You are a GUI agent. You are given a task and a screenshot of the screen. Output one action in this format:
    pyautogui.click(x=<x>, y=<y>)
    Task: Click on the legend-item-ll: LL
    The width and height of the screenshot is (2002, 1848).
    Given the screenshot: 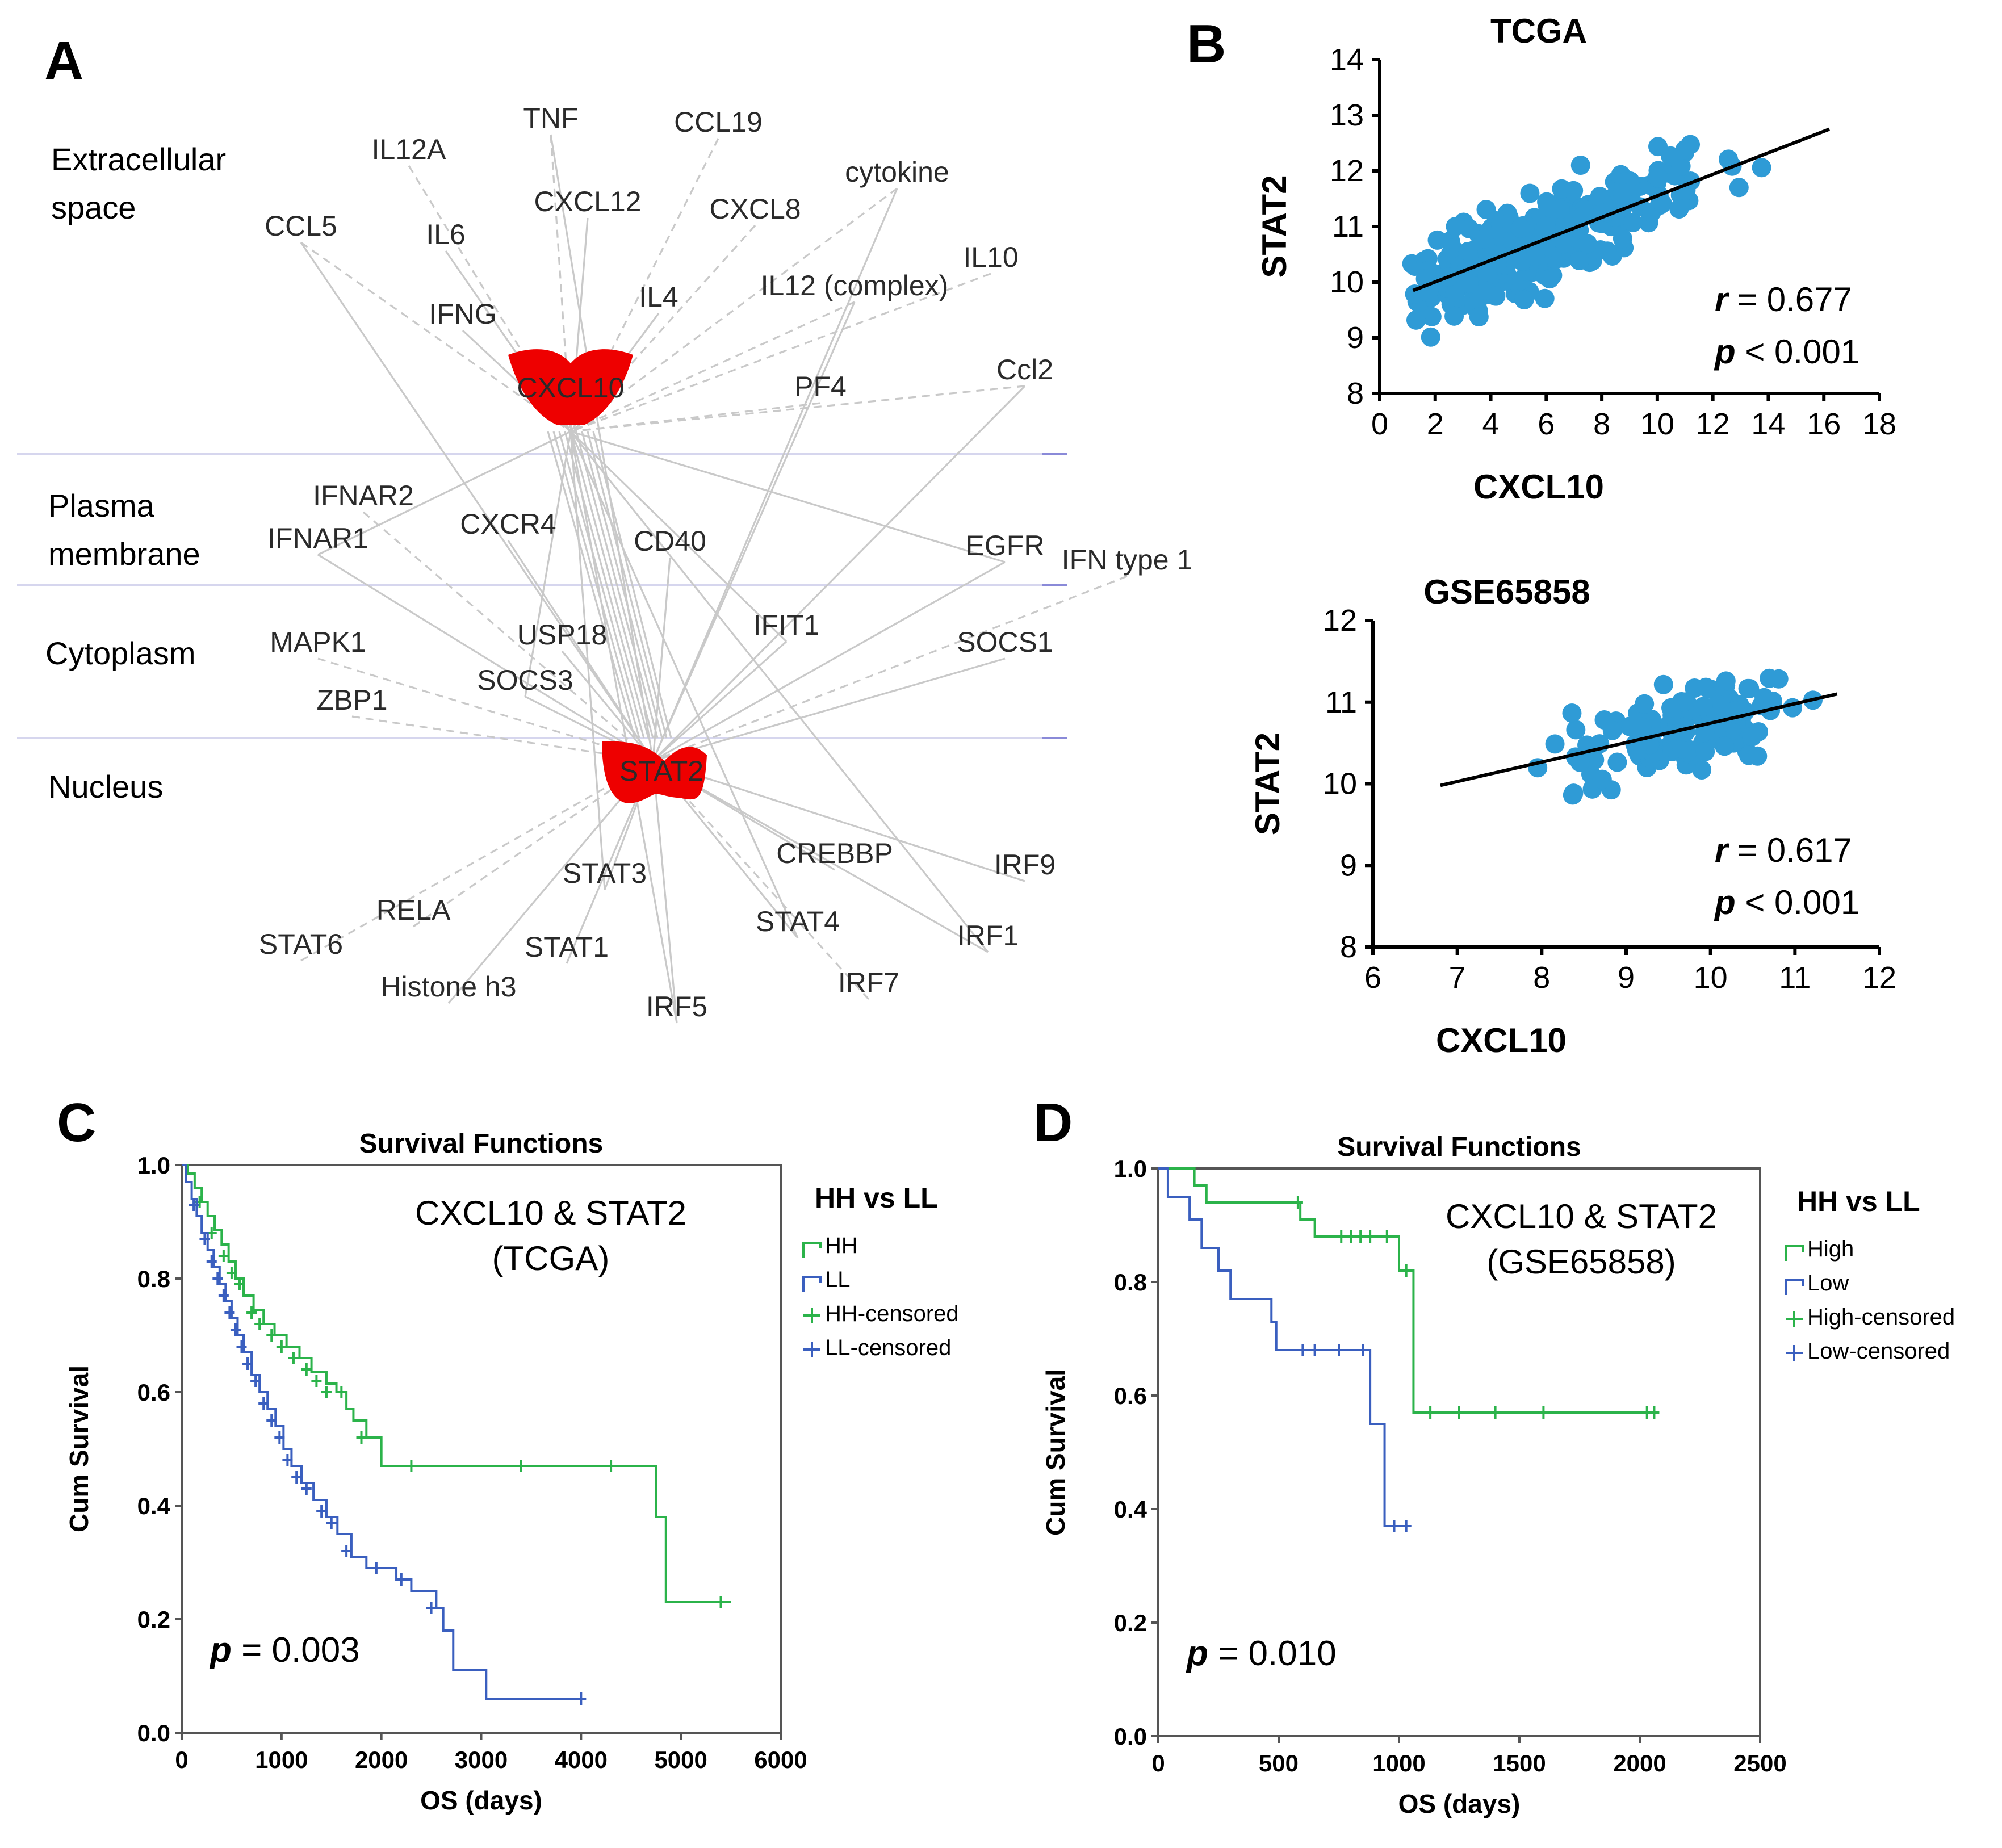 What is the action you would take?
    pyautogui.click(x=826, y=1280)
    